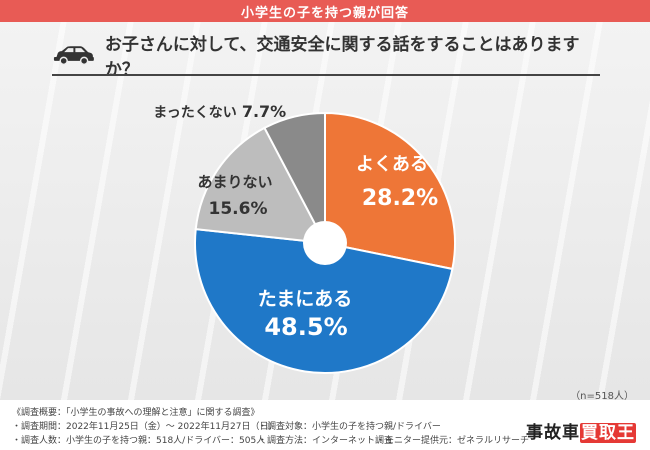  What do you see at coordinates (608, 433) in the screenshot?
I see `logo-highlight: 買取王` at bounding box center [608, 433].